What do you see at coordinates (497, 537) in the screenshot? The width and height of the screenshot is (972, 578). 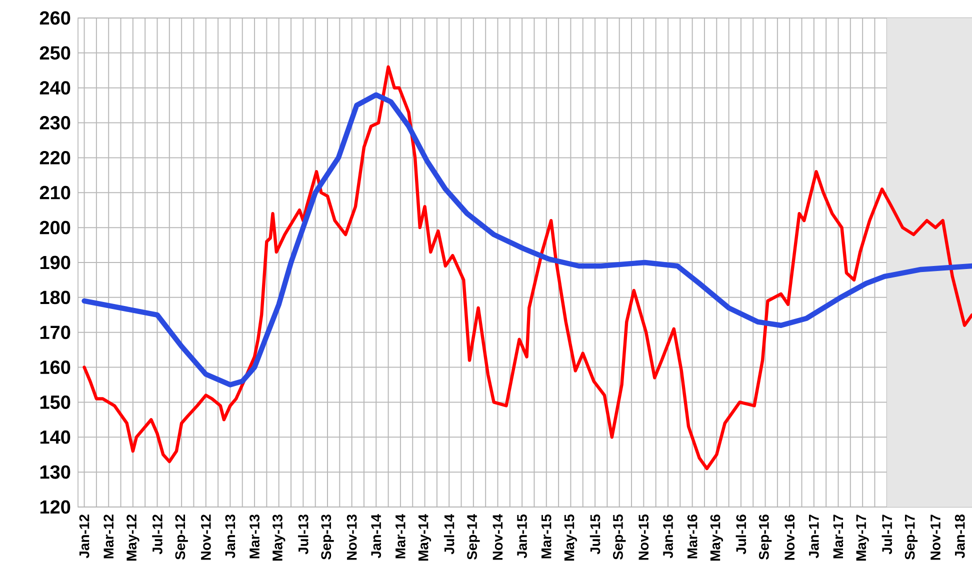 I see `x-tick-label: Nov-14` at bounding box center [497, 537].